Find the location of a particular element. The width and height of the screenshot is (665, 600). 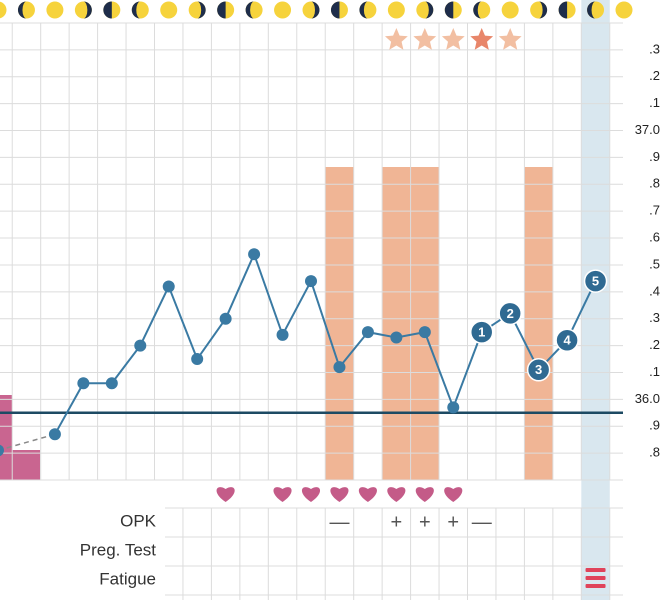

dashed-segment is located at coordinates (28, 442).